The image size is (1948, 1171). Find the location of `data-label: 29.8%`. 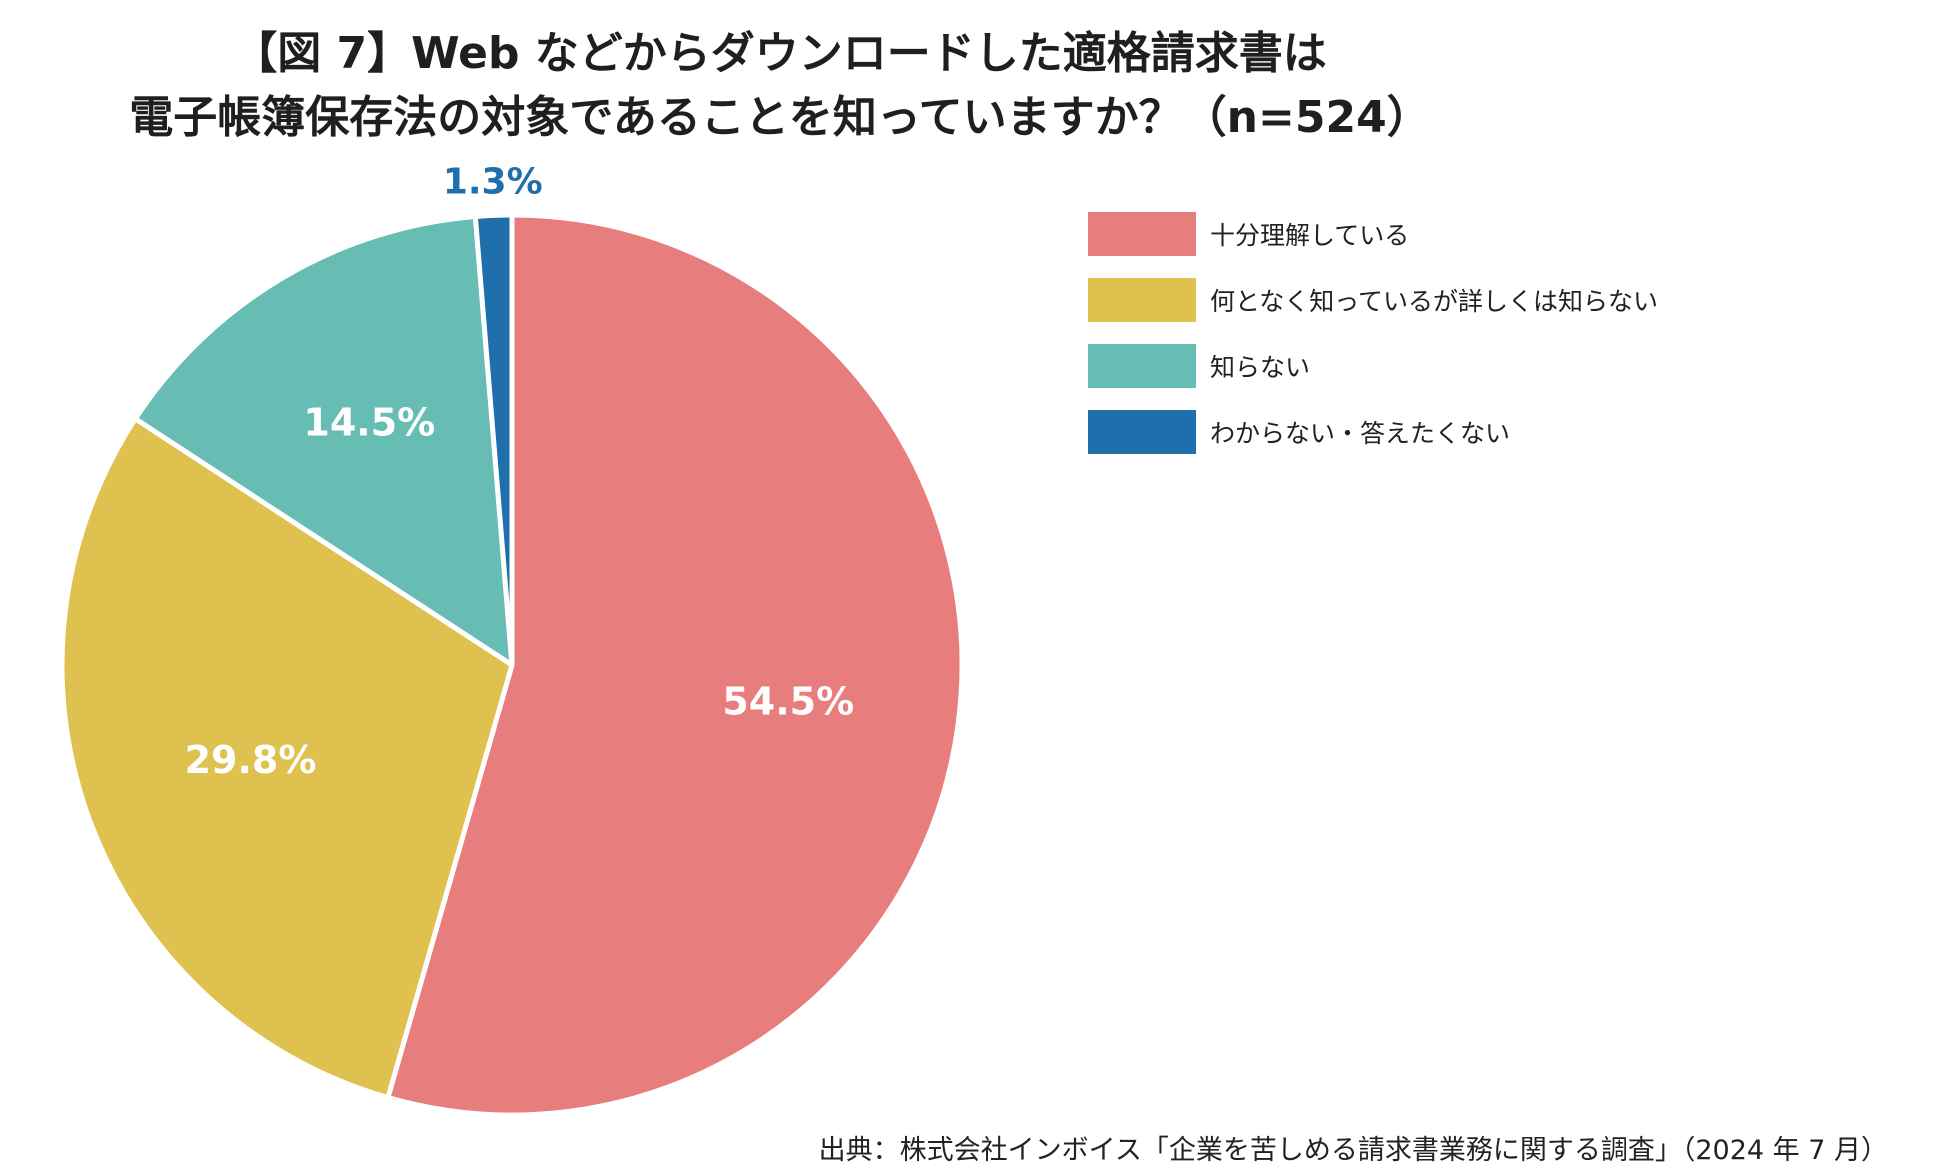

data-label: 29.8% is located at coordinates (251, 760).